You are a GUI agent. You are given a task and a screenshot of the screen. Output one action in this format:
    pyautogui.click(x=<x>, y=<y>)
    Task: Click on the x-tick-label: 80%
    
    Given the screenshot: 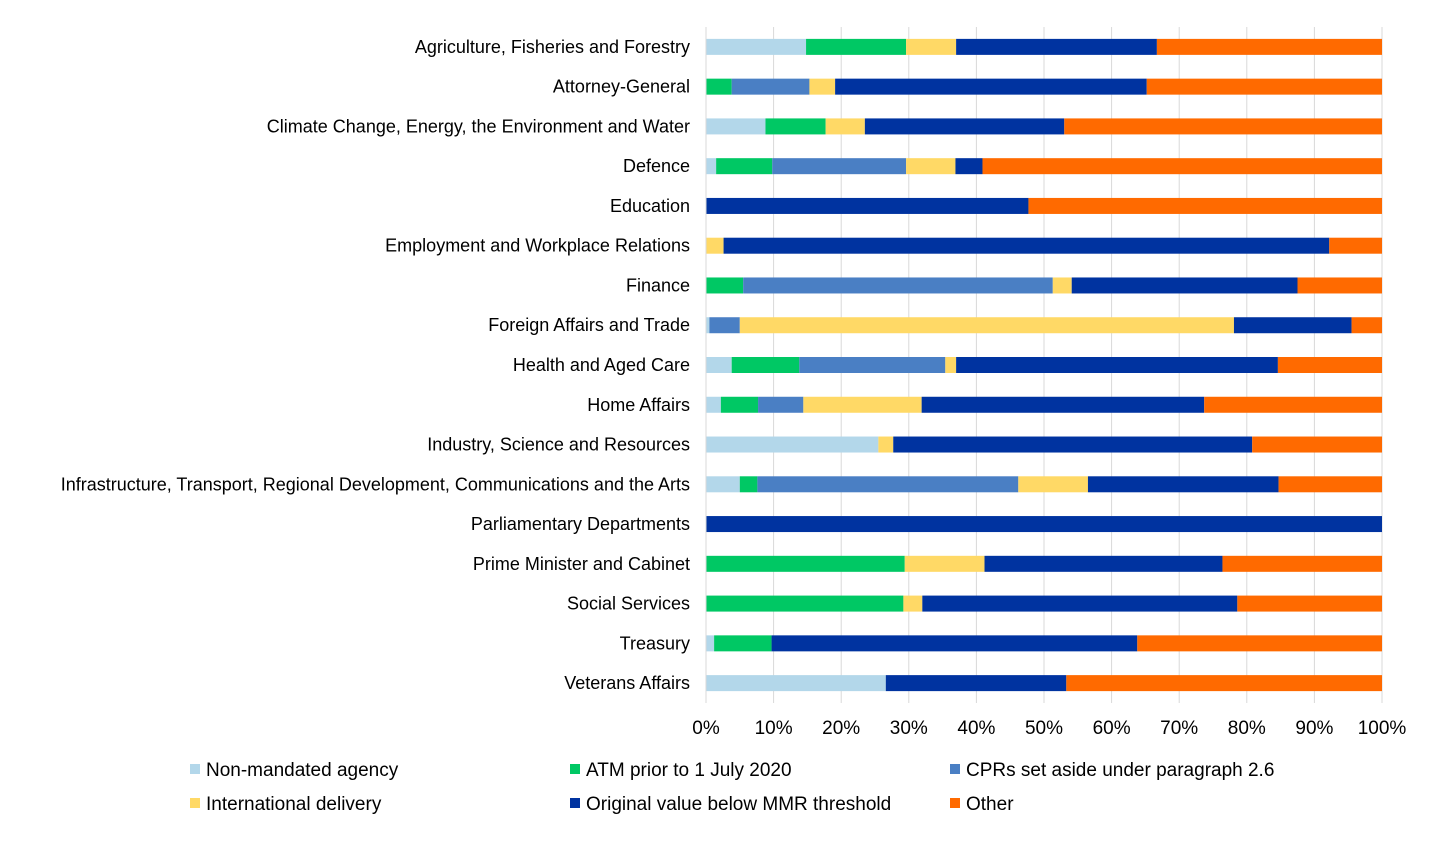 What is the action you would take?
    pyautogui.click(x=1247, y=728)
    